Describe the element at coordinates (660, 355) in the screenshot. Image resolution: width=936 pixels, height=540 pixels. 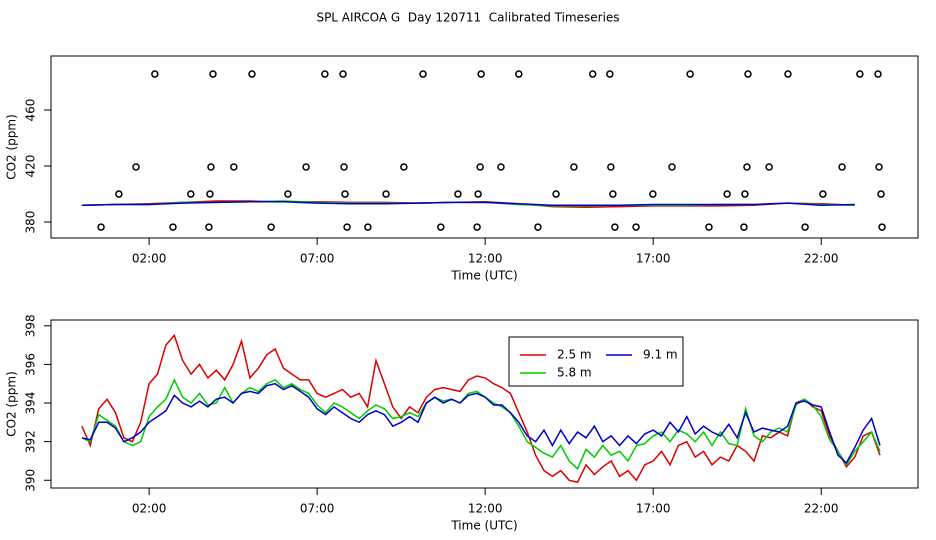
I see `legend-label: 9.1 m` at that location.